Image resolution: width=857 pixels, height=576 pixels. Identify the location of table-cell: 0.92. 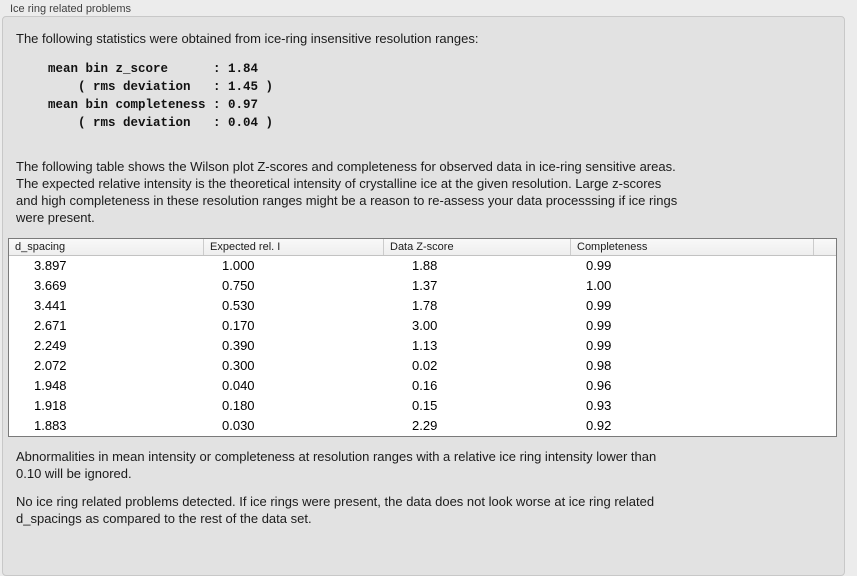
(599, 425).